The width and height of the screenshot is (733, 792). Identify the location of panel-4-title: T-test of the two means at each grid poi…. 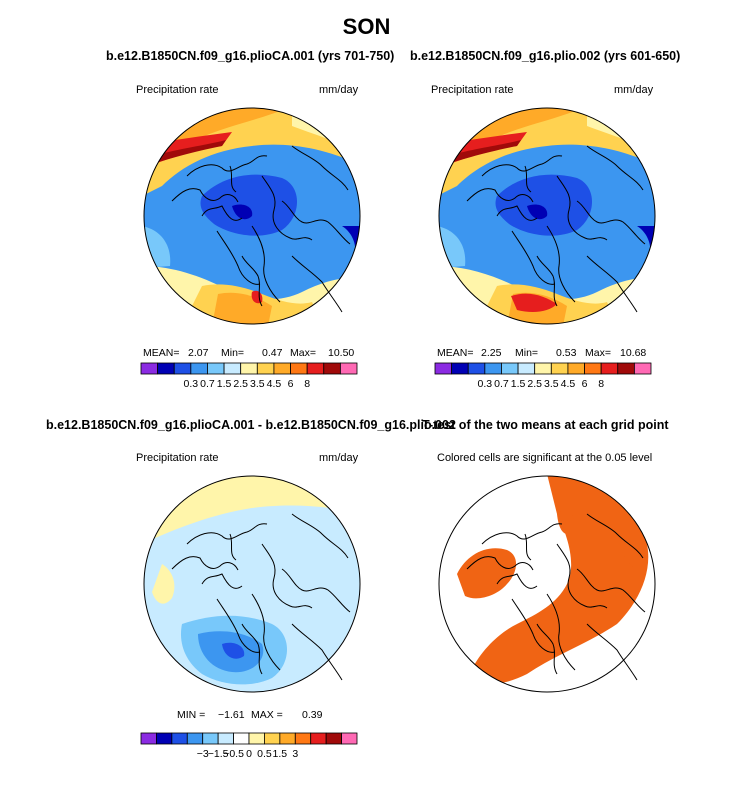
(545, 425).